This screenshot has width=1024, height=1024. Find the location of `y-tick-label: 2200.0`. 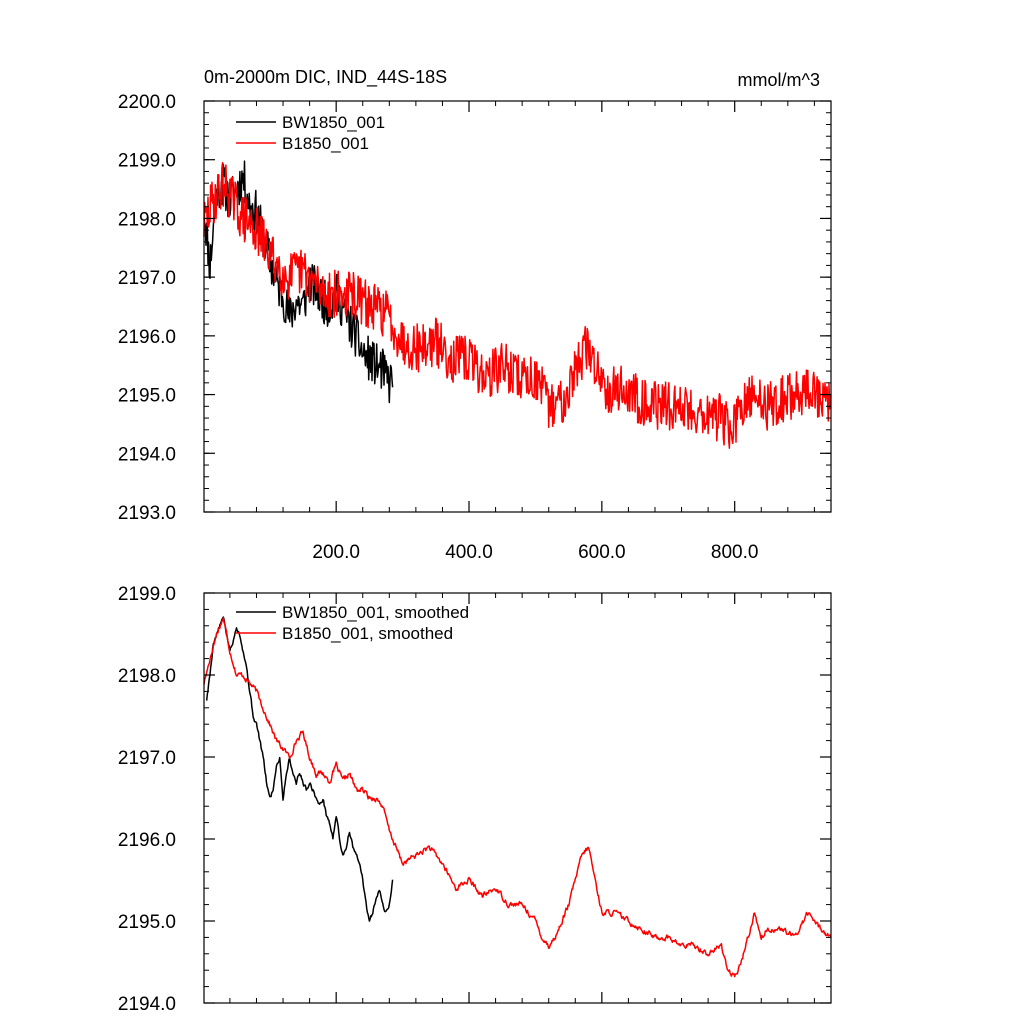

y-tick-label: 2200.0 is located at coordinates (147, 102).